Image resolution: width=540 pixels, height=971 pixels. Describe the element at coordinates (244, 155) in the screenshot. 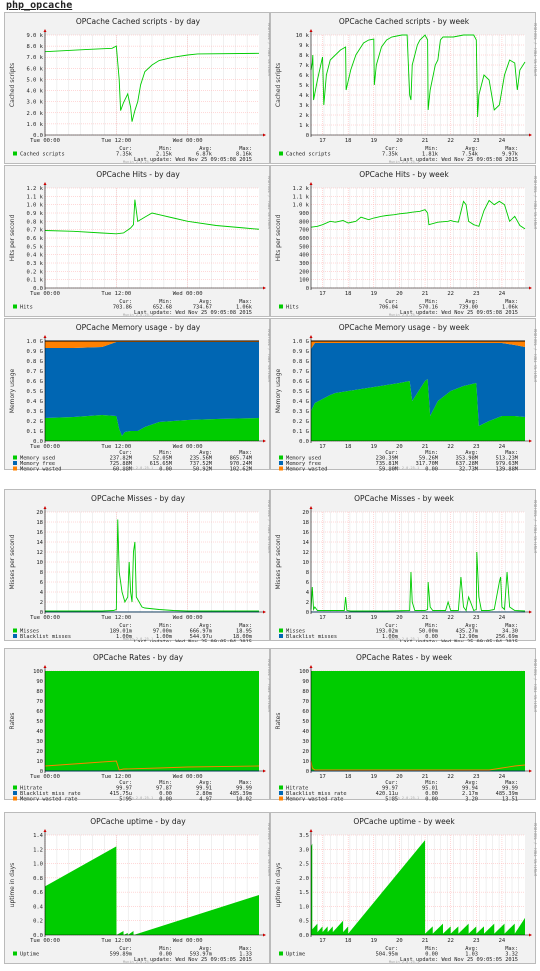

I see `legend-max: 8.16k` at that location.